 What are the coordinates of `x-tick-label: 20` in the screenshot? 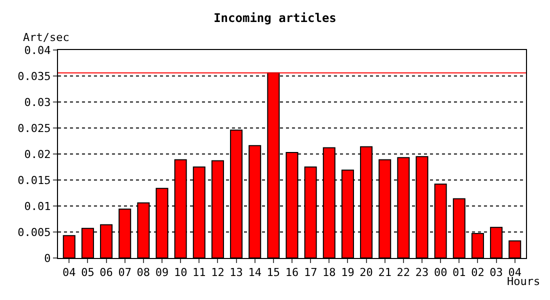 It's located at (366, 273).